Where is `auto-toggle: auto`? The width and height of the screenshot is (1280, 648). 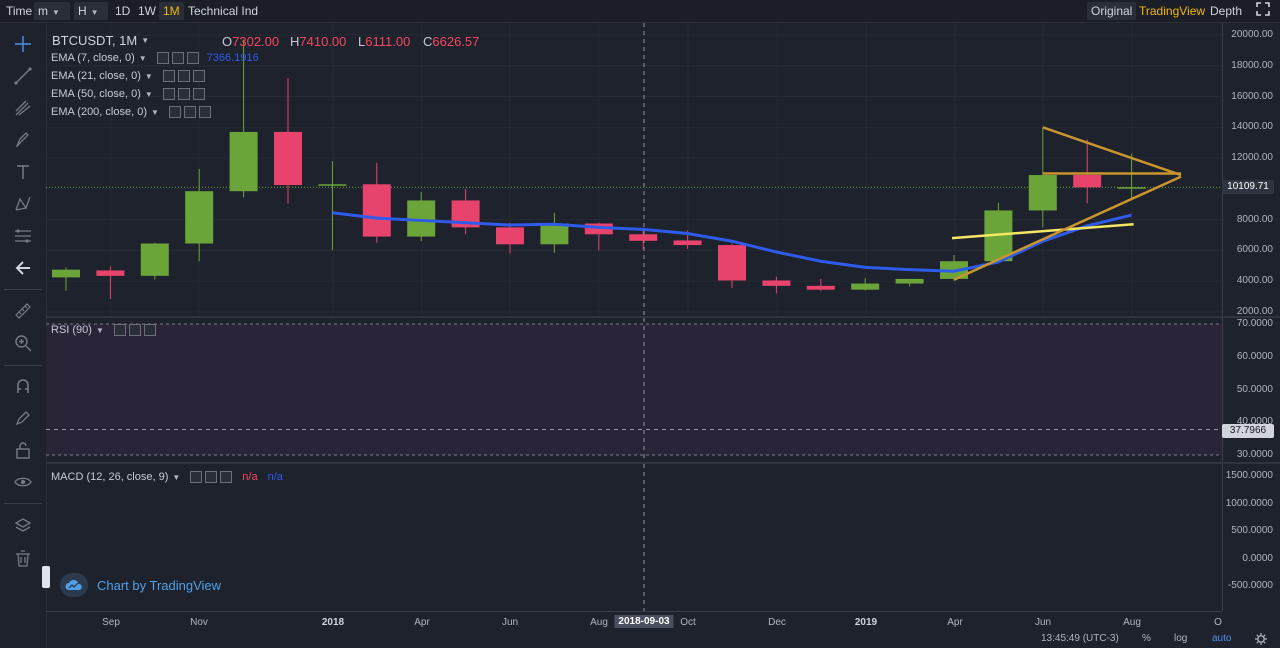 auto-toggle: auto is located at coordinates (1222, 638).